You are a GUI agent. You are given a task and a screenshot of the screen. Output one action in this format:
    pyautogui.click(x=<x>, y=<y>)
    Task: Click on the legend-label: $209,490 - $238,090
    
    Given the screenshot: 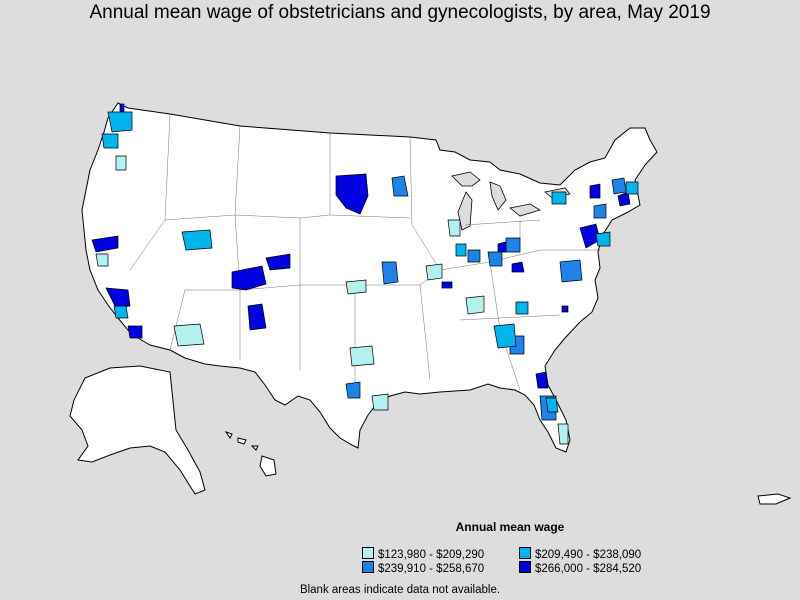 What is the action you would take?
    pyautogui.click(x=588, y=555)
    